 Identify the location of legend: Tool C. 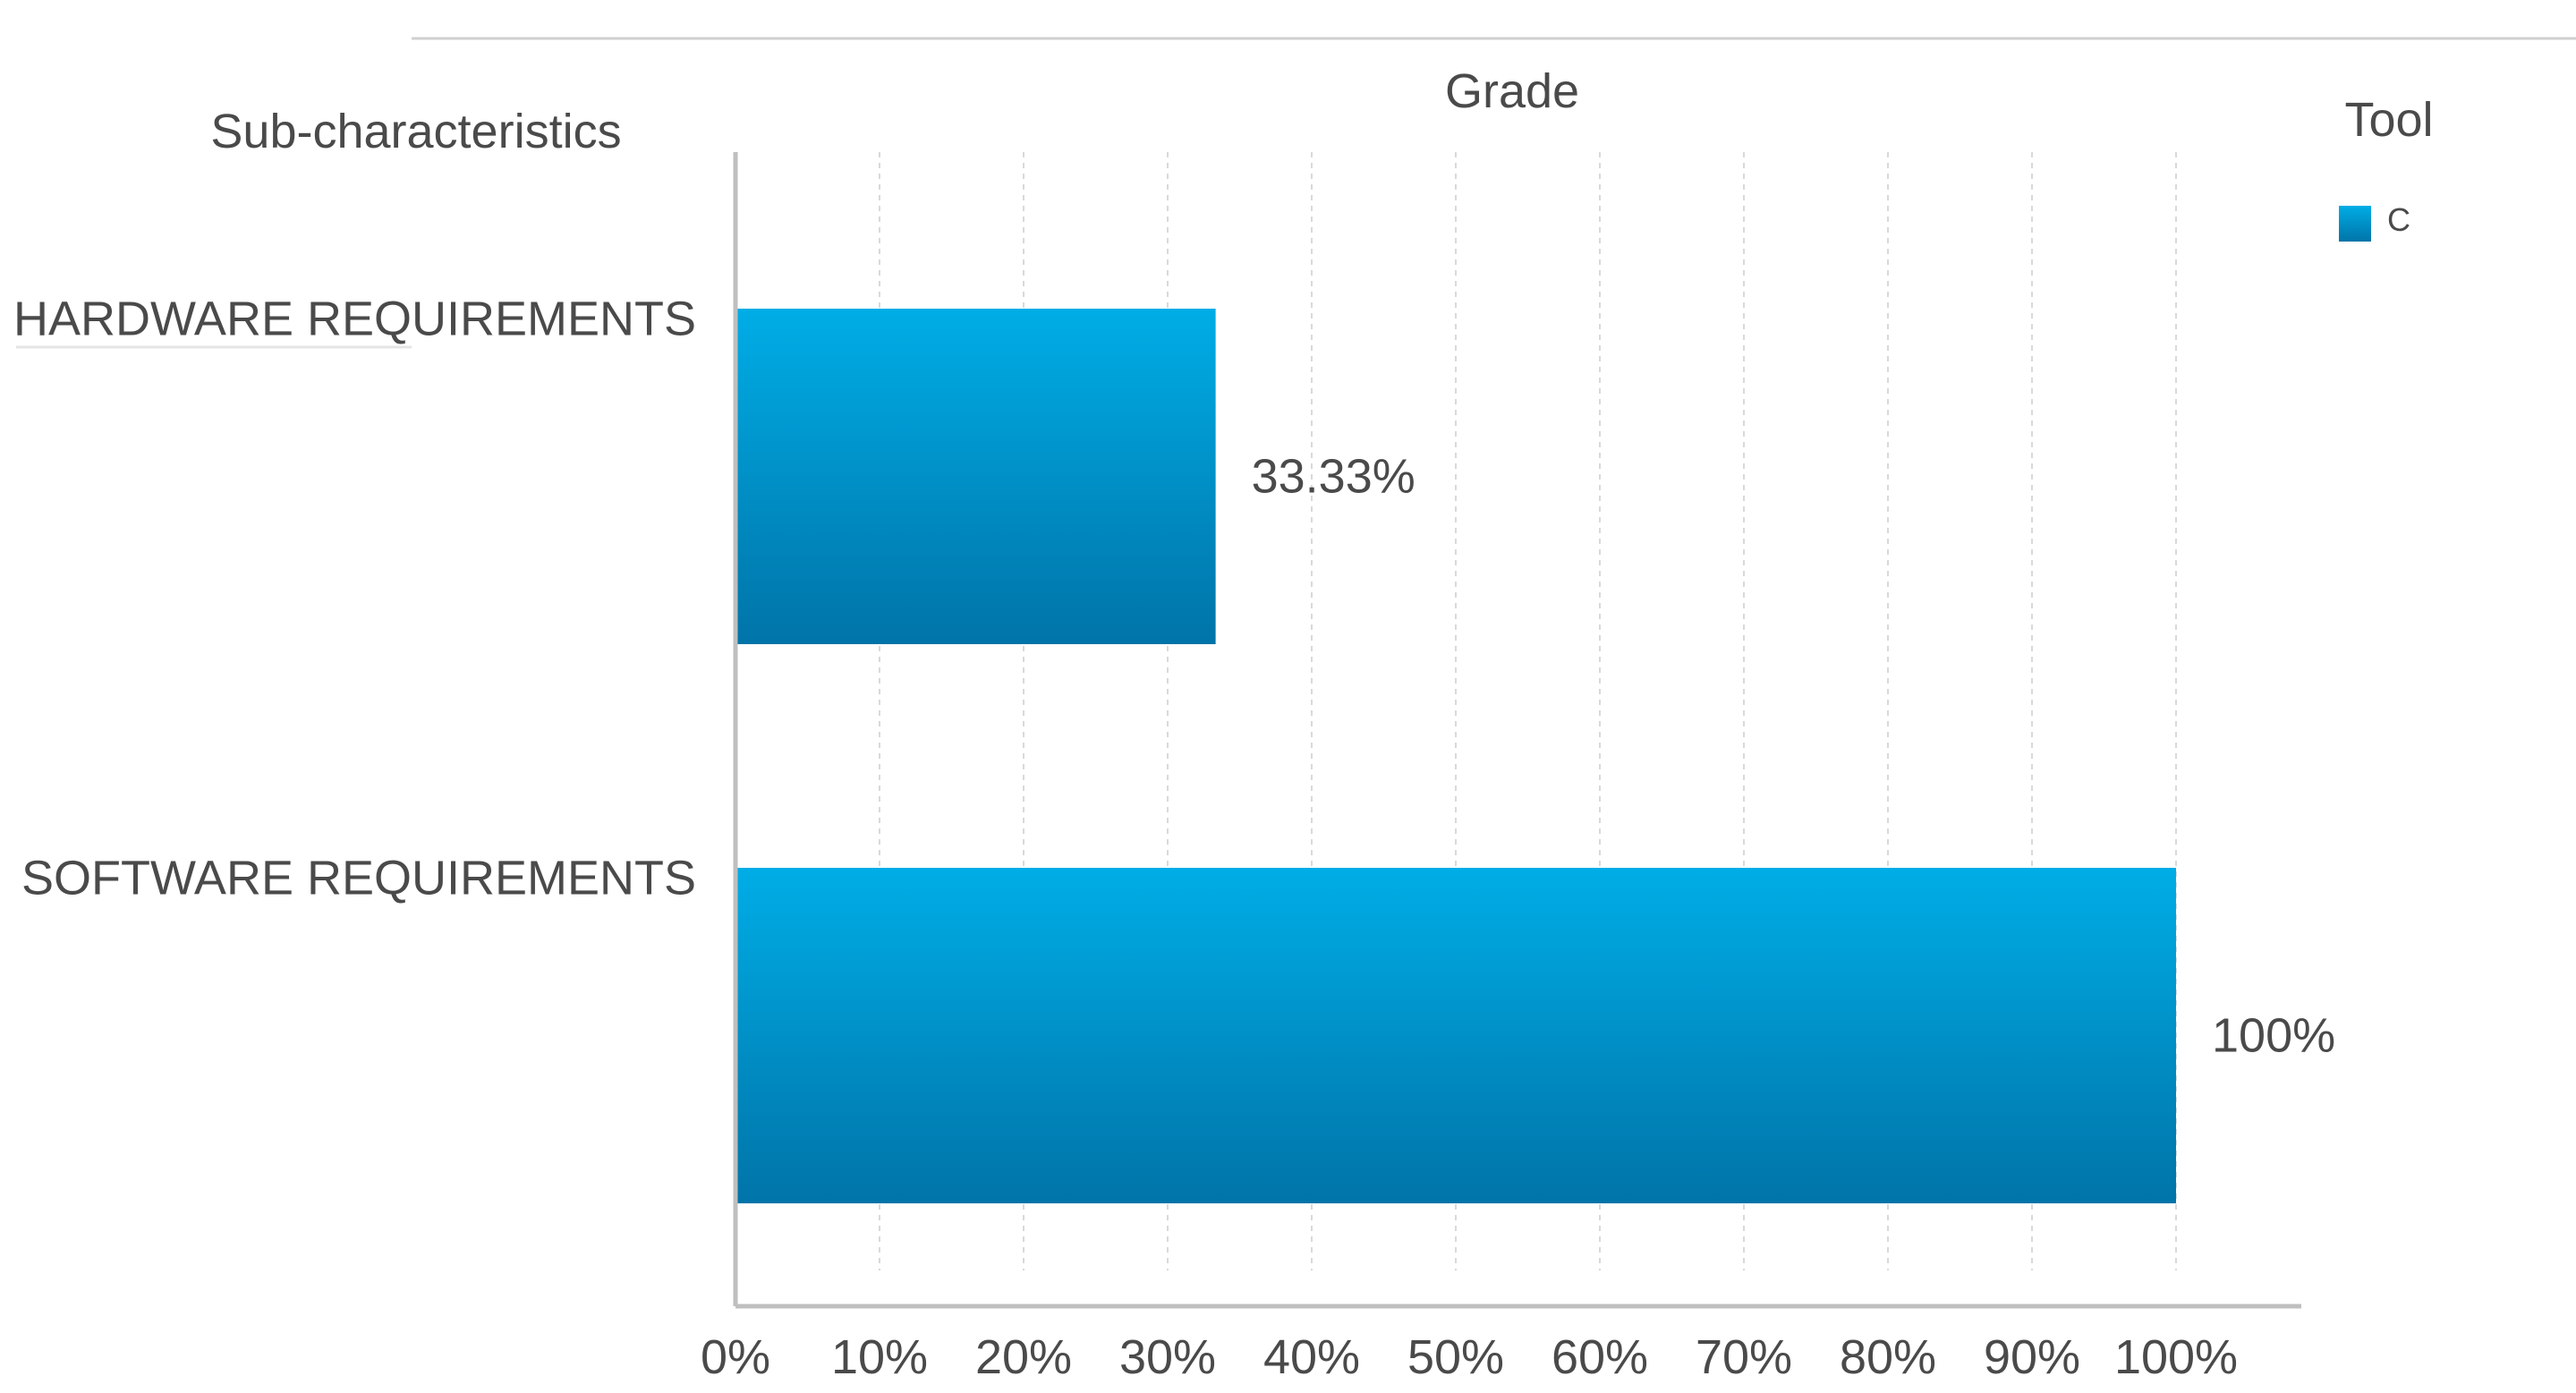
(2386, 167).